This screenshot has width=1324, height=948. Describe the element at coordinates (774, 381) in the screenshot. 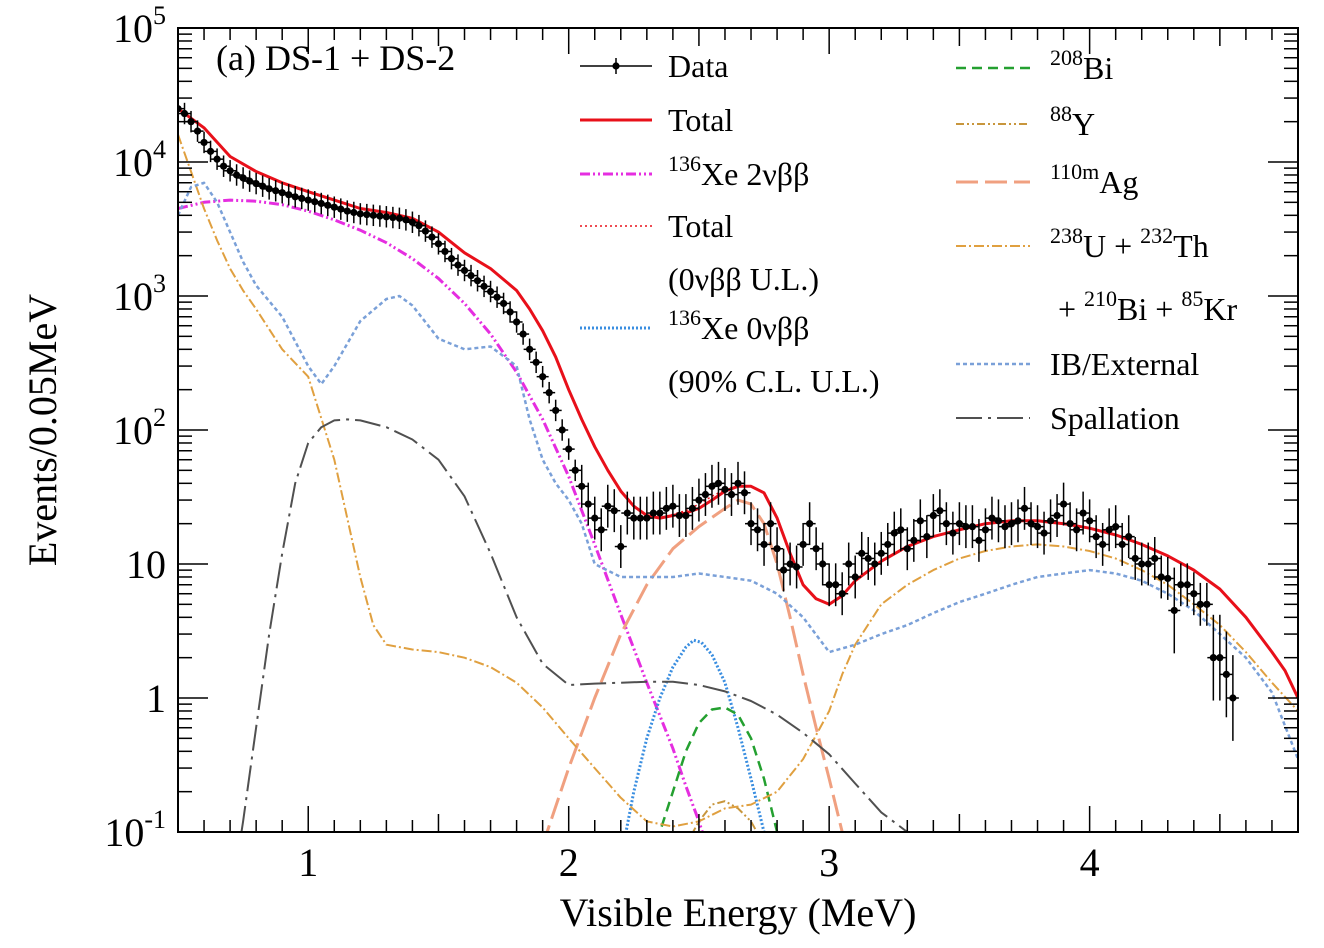

I see `legend-label-line2: (90% C.L. U.L.)` at that location.